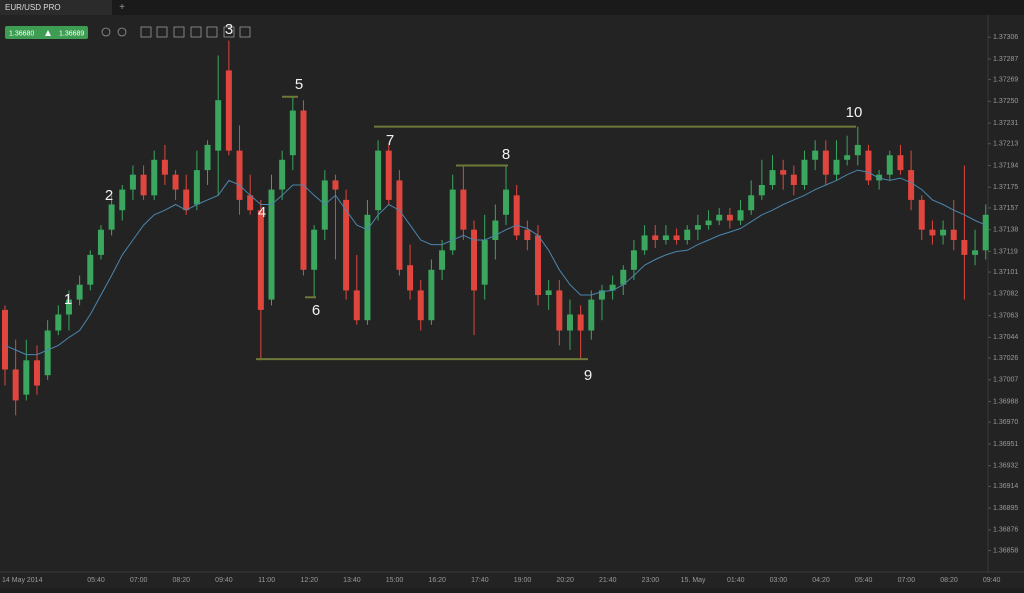 This screenshot has height=593, width=1024. Describe the element at coordinates (224, 580) in the screenshot. I see `x-tick-label: 09:40` at that location.